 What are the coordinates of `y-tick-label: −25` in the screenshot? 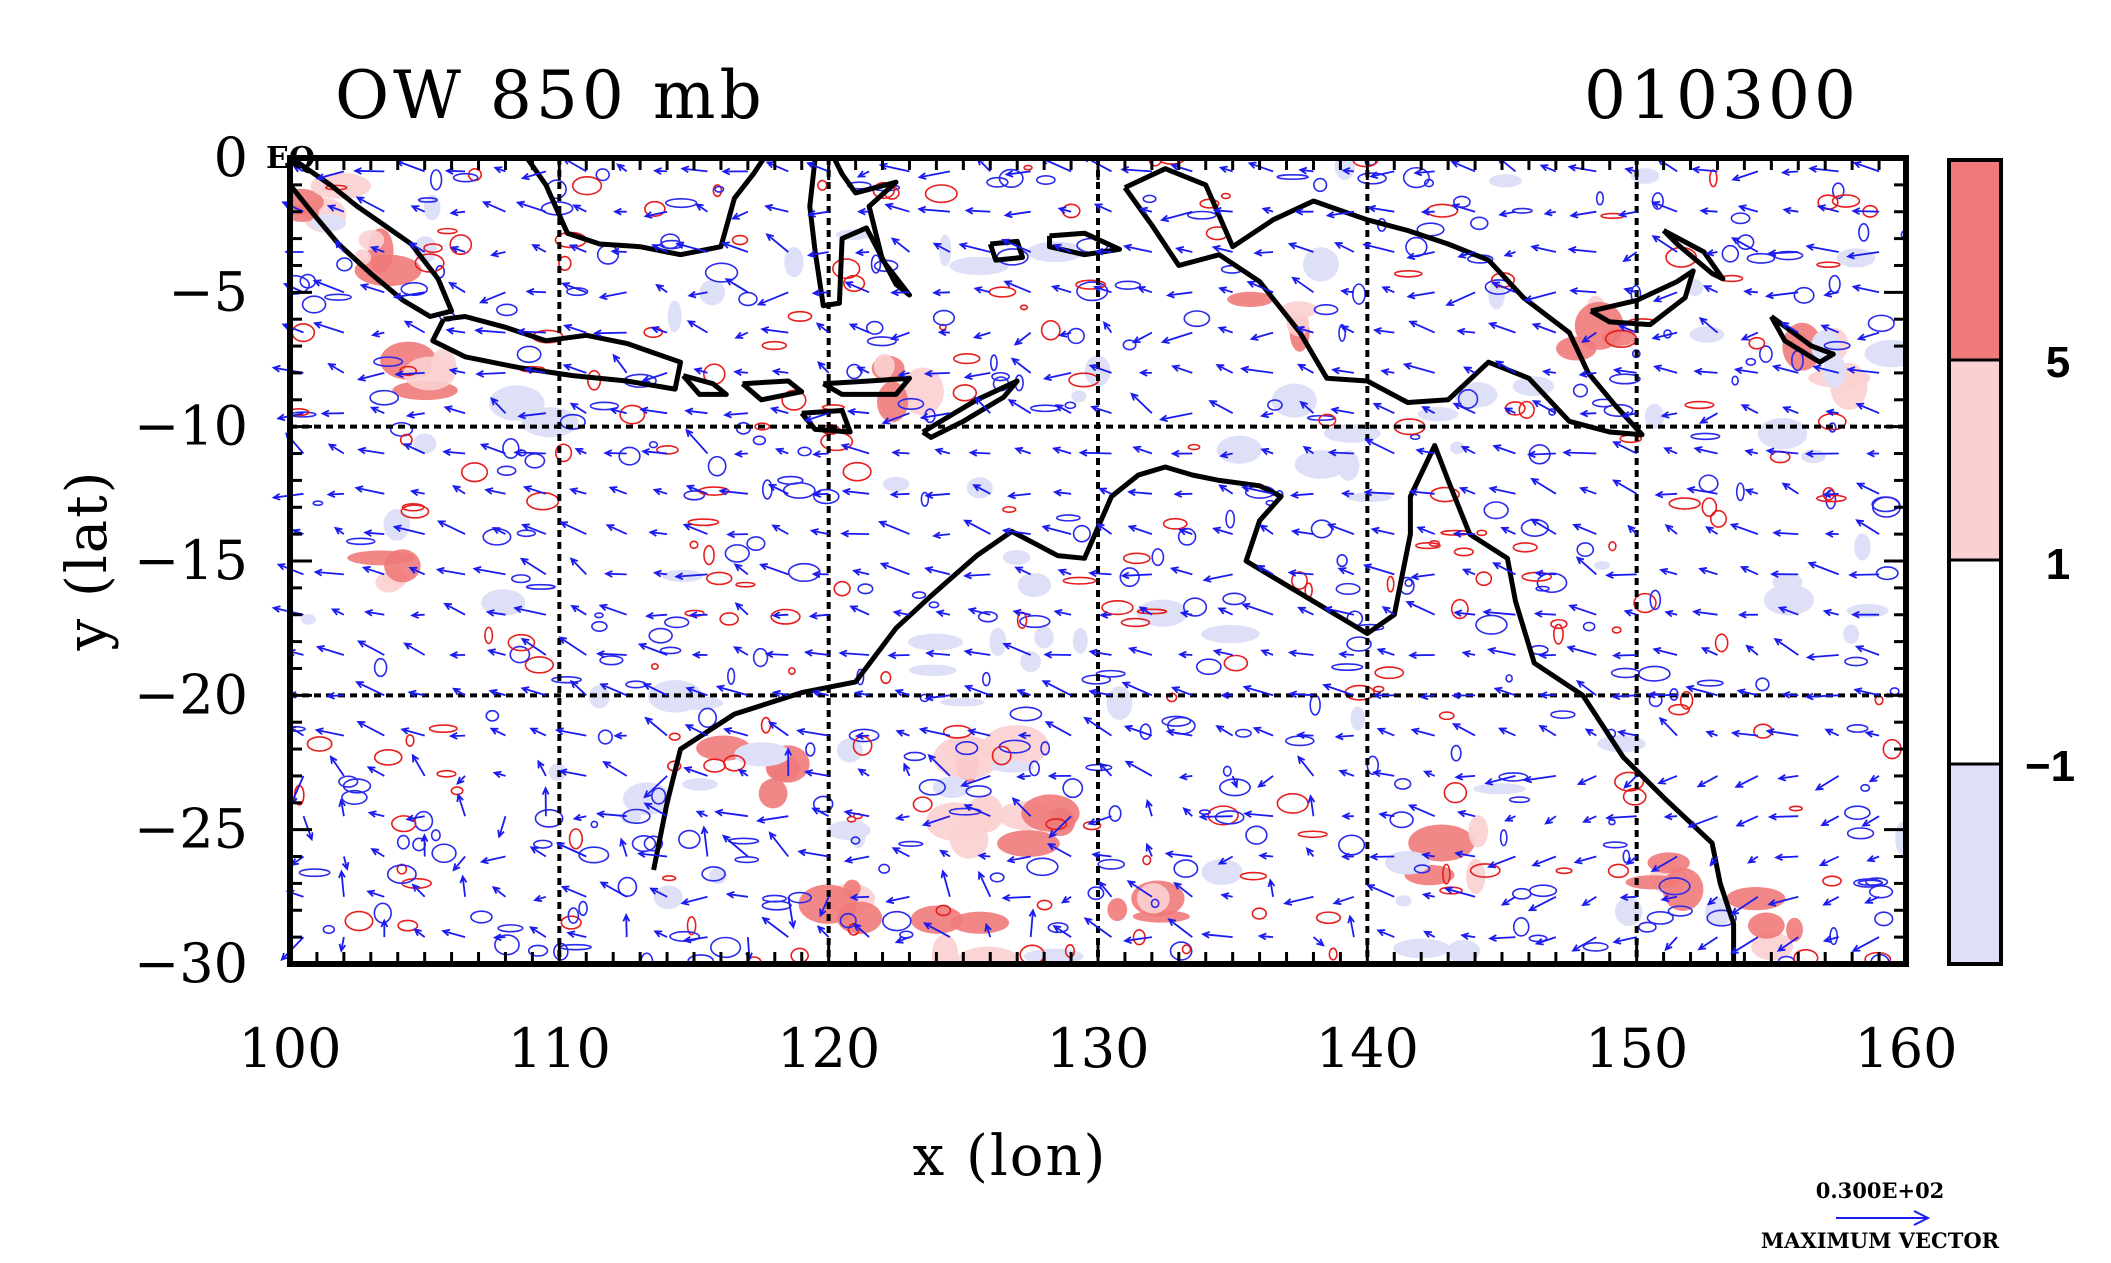 It's located at (191, 829).